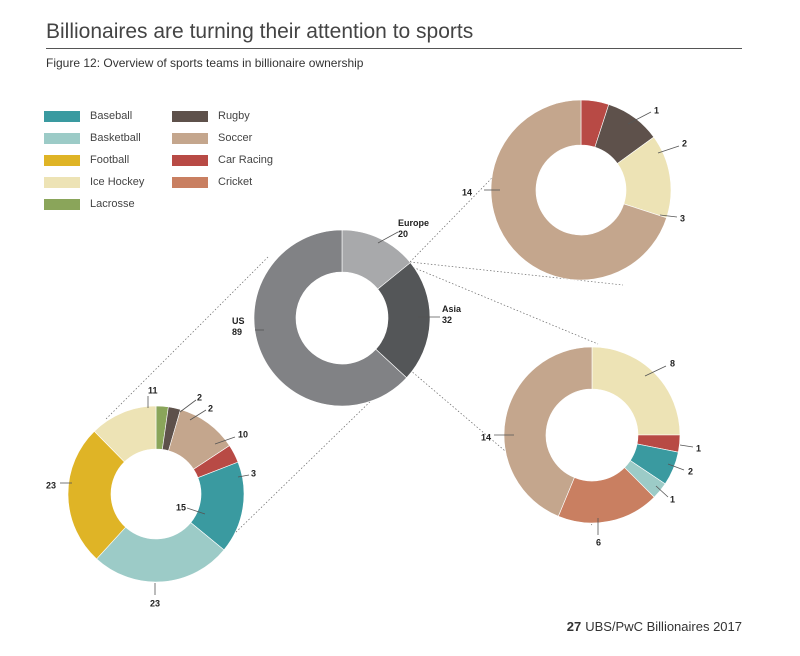 This screenshot has width=800, height=656. What do you see at coordinates (330, 318) in the screenshot?
I see `donut-slice-regions-us` at bounding box center [330, 318].